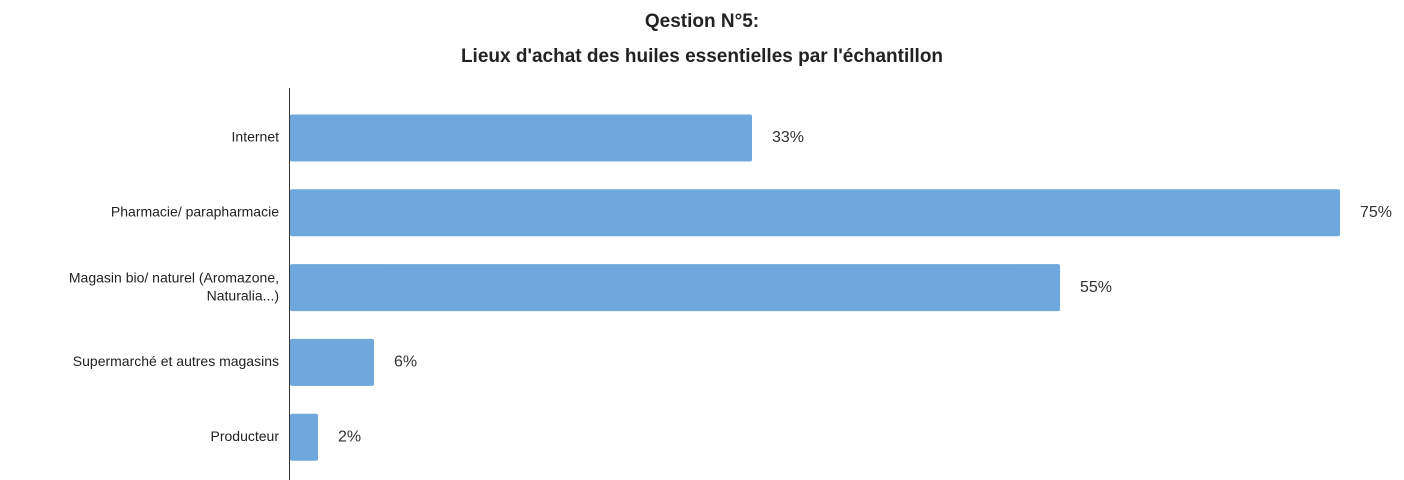 The width and height of the screenshot is (1404, 480). I want to click on data-label: 6%, so click(405, 362).